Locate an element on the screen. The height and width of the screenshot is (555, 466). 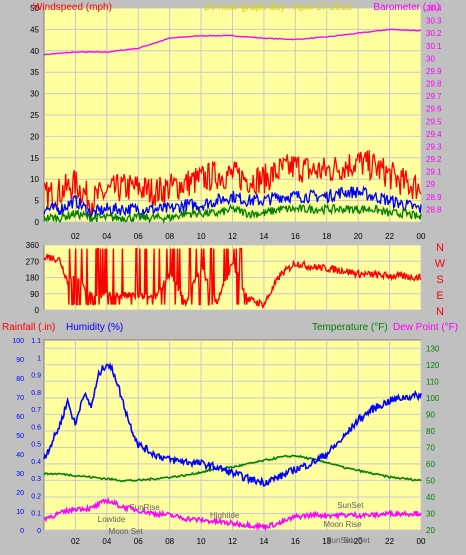
temp-x-tick-label: 12 is located at coordinates (232, 541).